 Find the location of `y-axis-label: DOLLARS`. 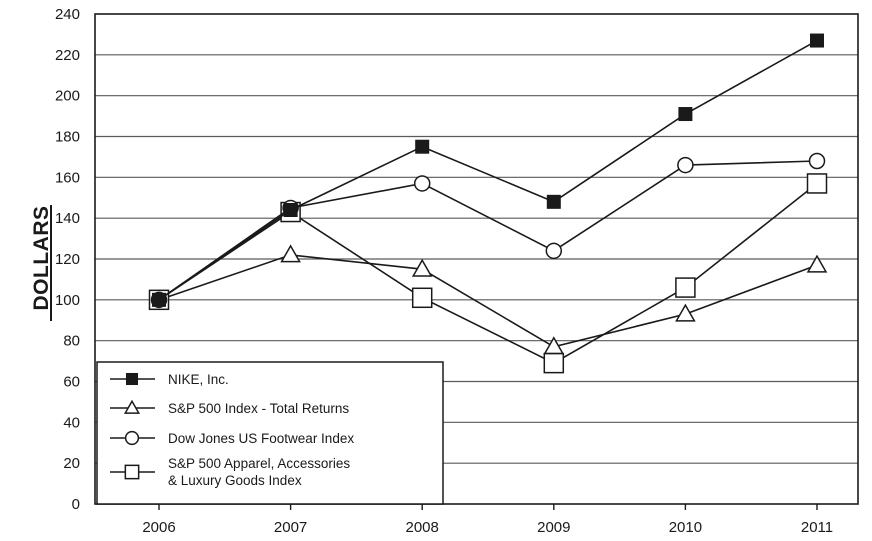

y-axis-label: DOLLARS is located at coordinates (41, 258).